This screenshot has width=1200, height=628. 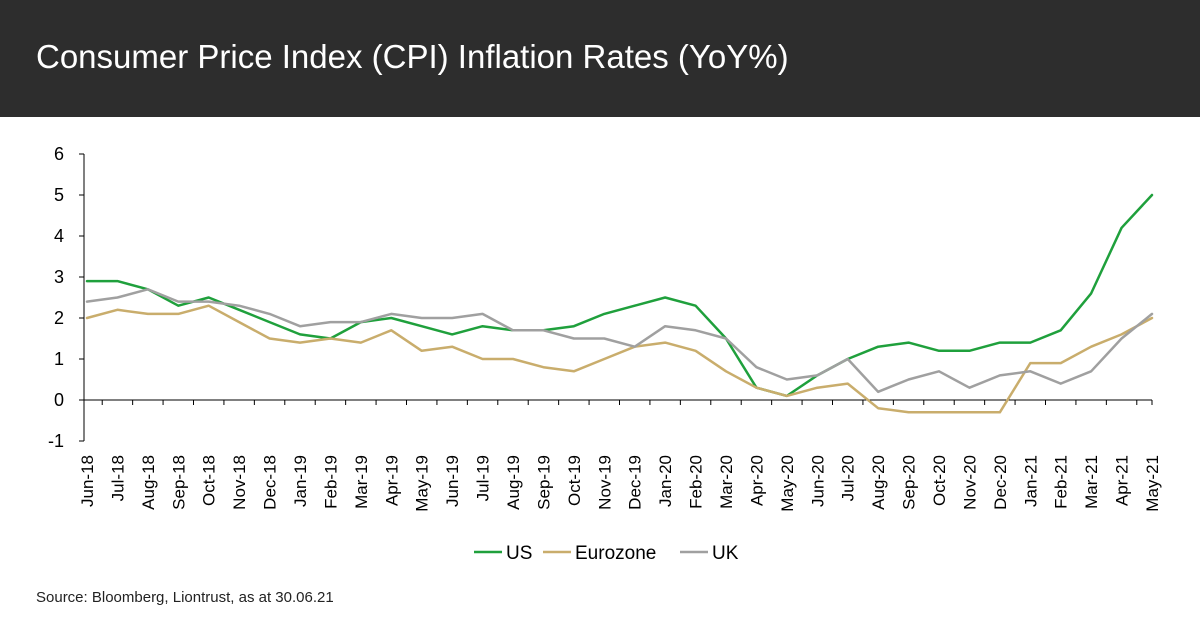 What do you see at coordinates (330, 482) in the screenshot?
I see `x-tick-label: Feb-19` at bounding box center [330, 482].